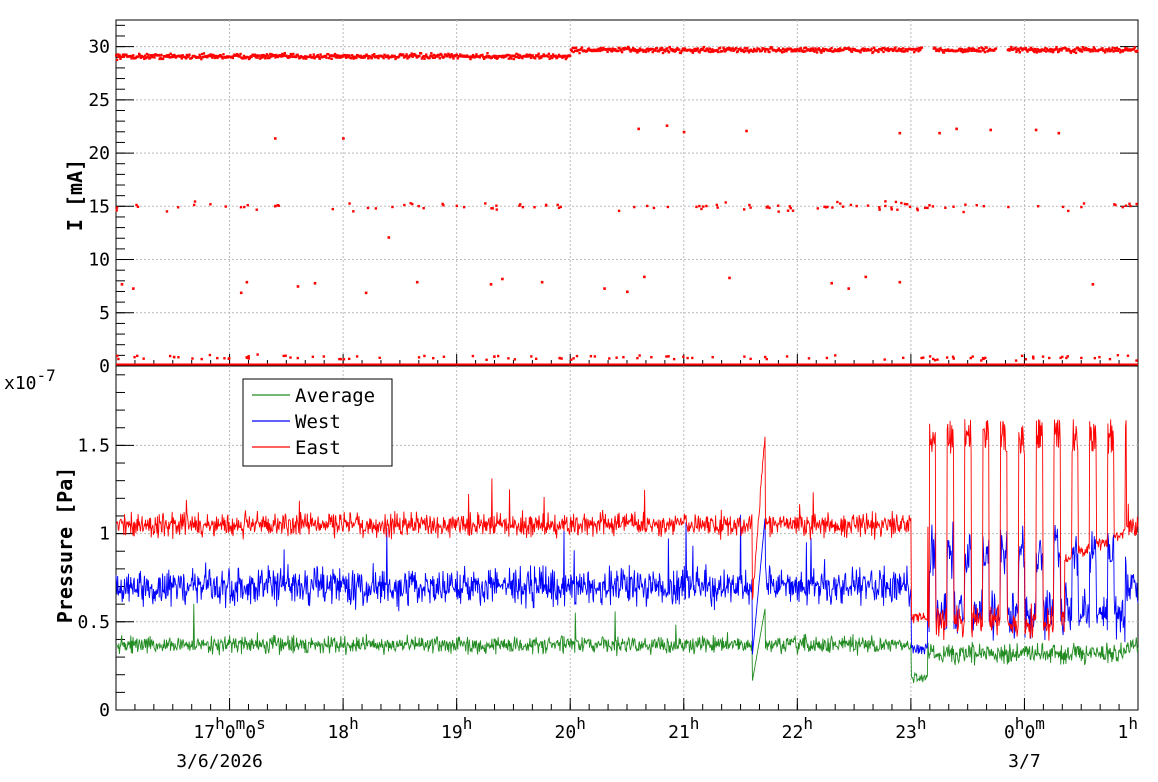  I want to click on current-zero-band, so click(627, 365).